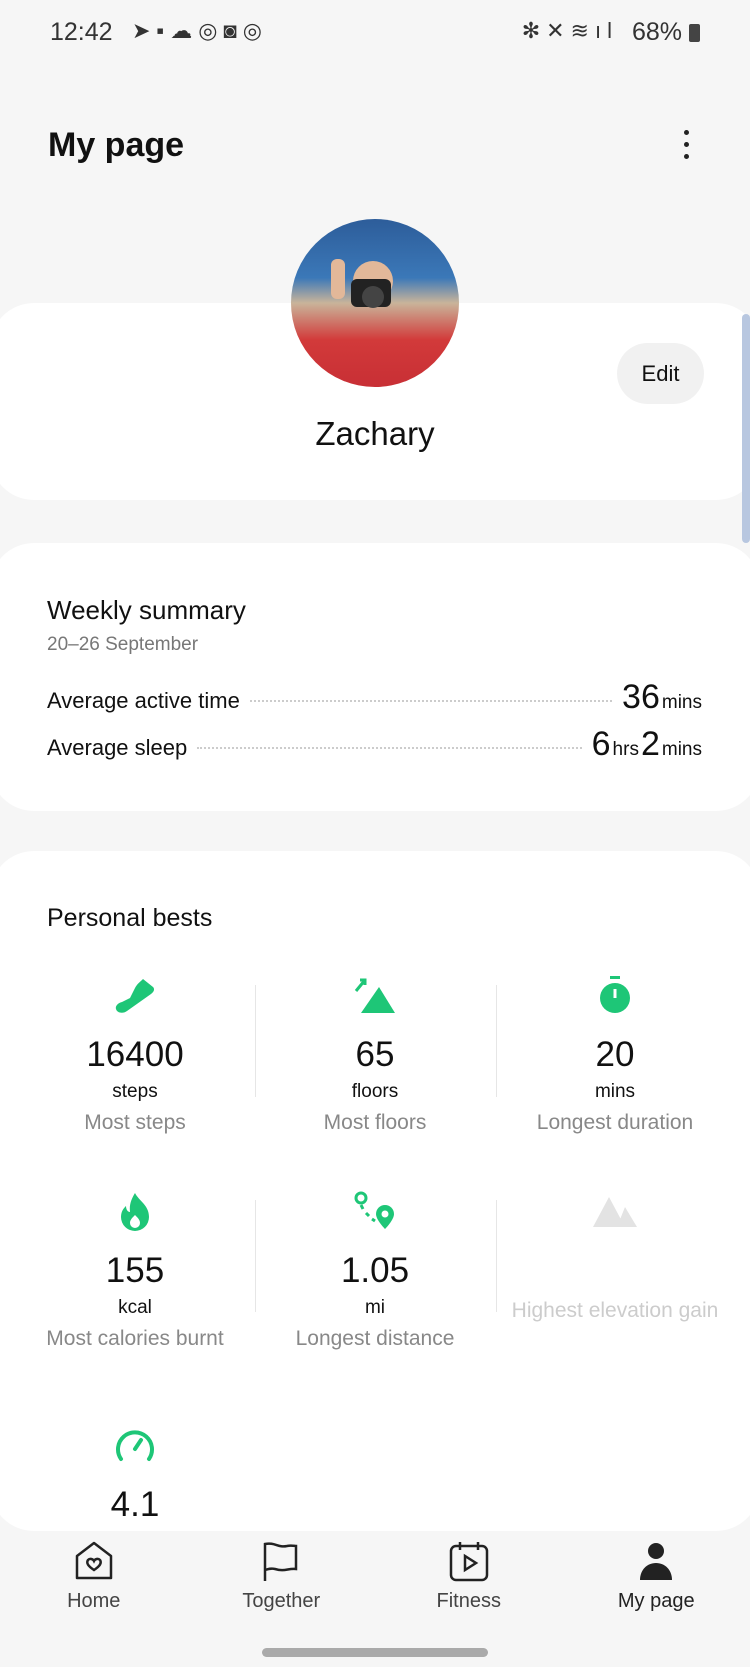 The image size is (750, 1667). Describe the element at coordinates (375, 698) in the screenshot. I see `average-active-time-row: Average active time 36 mins` at that location.